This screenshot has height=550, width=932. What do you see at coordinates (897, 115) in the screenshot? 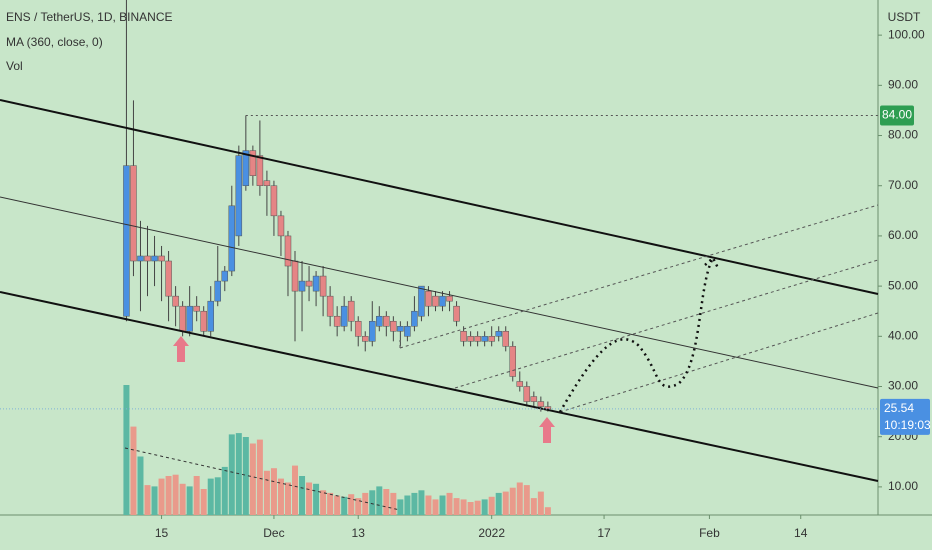
I see `level-label: 84.00` at bounding box center [897, 115].